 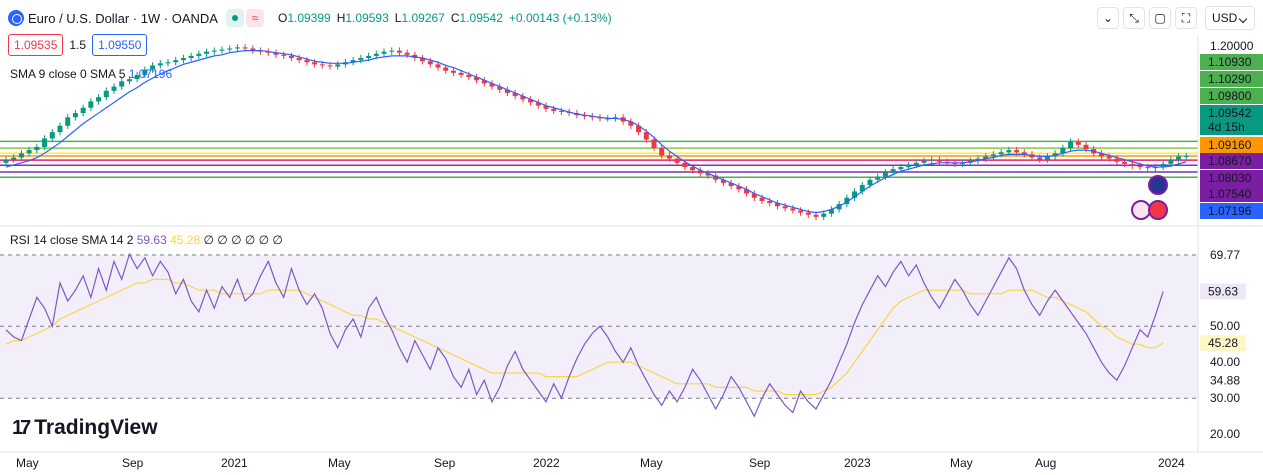 I want to click on sell-button: 1.09535, so click(x=36, y=45).